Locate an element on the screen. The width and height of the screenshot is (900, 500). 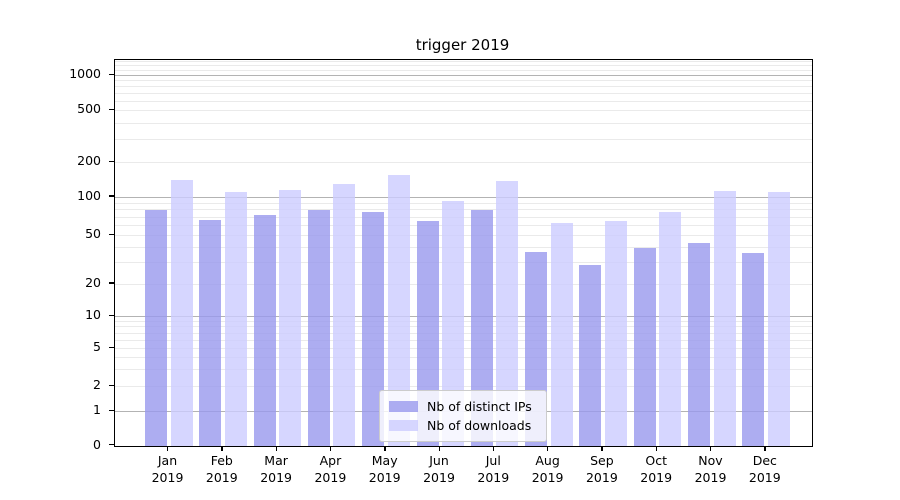
y-tick-label-0: 0 is located at coordinates (97, 444).